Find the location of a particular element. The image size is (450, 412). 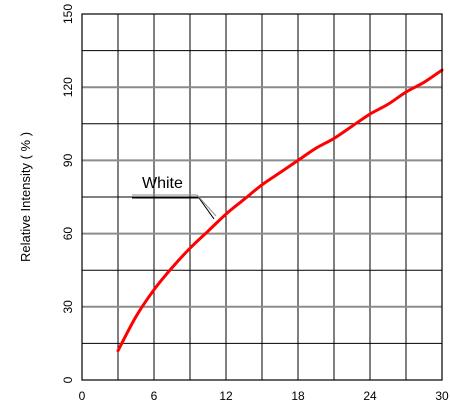

annotation-leader-line-shadow is located at coordinates (174, 205).